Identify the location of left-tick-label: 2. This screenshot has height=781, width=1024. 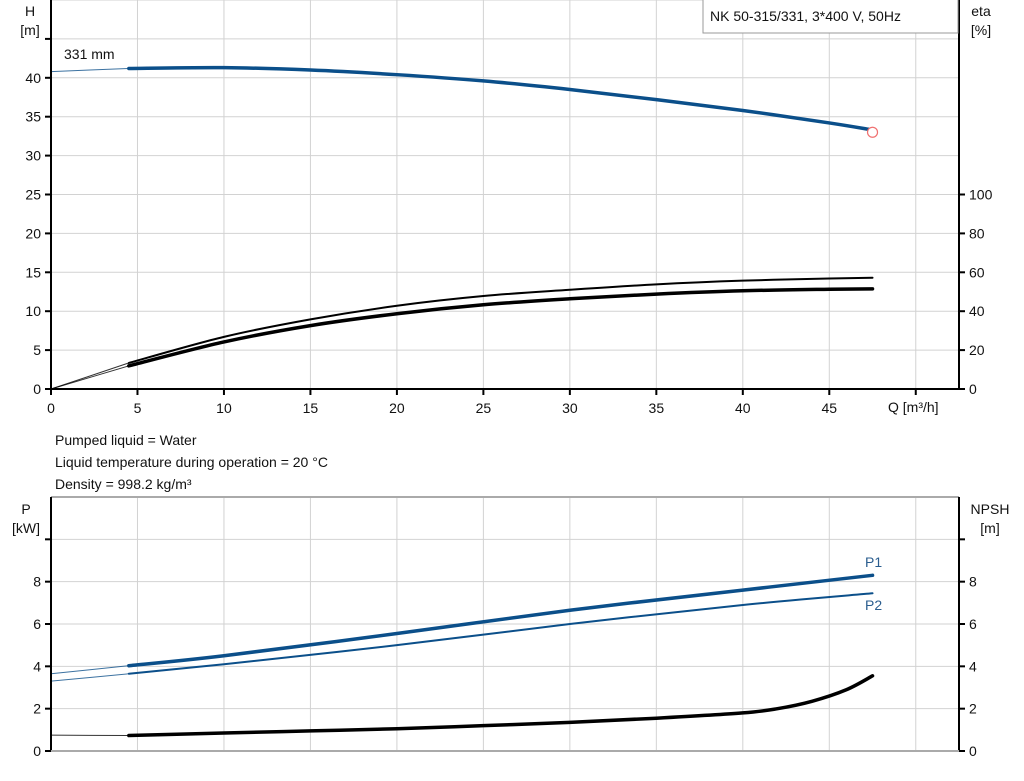
(37, 709).